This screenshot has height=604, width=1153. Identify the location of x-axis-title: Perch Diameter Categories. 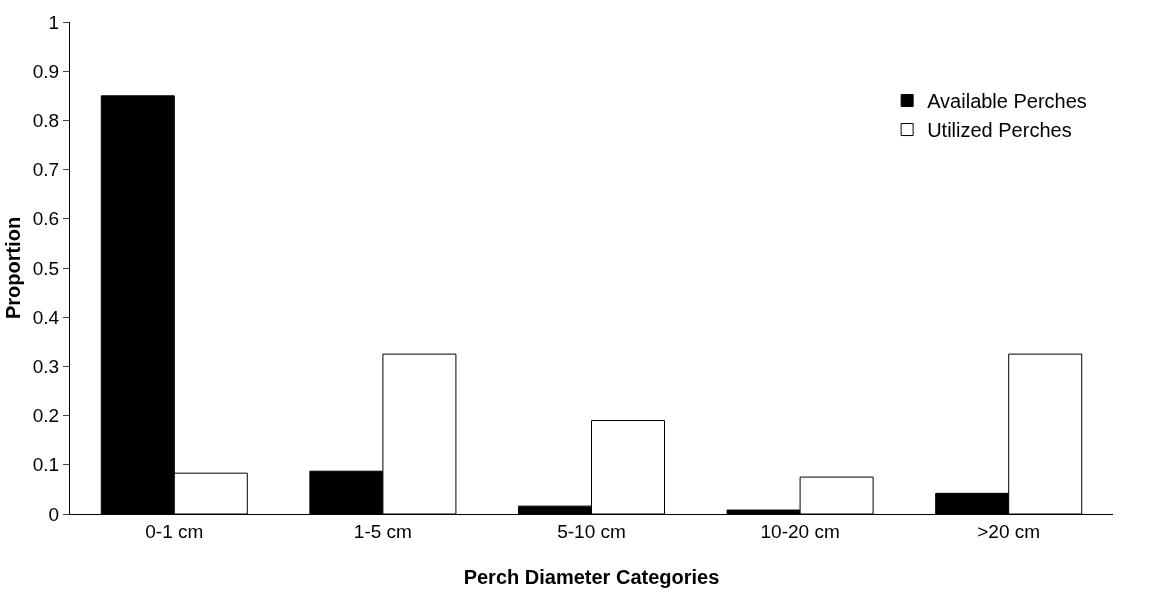
(591, 577).